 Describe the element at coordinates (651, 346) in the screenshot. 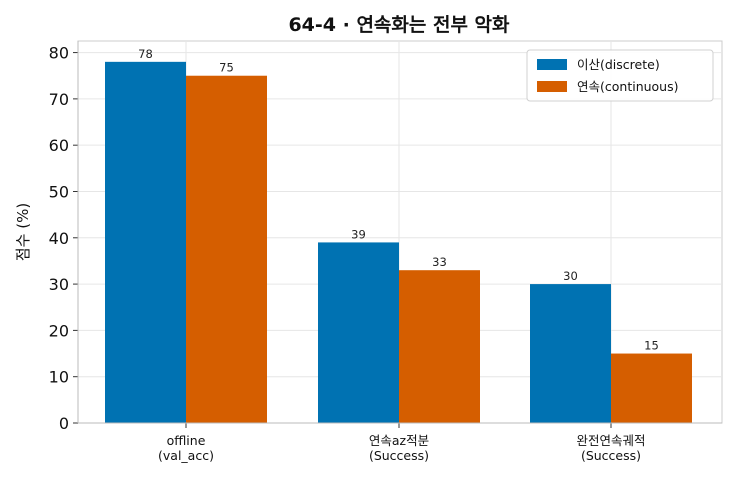

I see `data-label: 15` at that location.